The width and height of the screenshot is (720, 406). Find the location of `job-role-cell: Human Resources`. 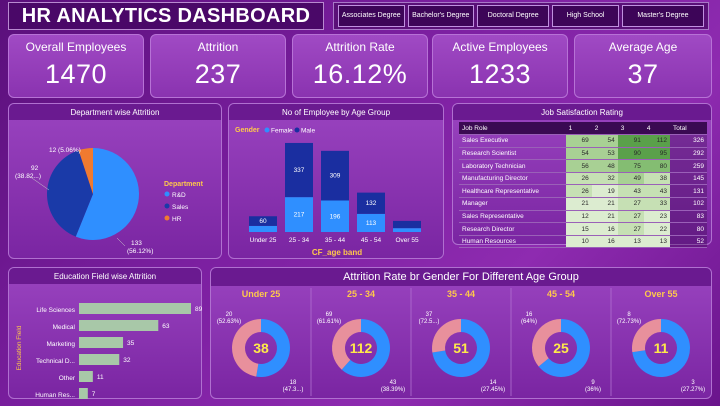

job-role-cell: Human Resources is located at coordinates (512, 242).